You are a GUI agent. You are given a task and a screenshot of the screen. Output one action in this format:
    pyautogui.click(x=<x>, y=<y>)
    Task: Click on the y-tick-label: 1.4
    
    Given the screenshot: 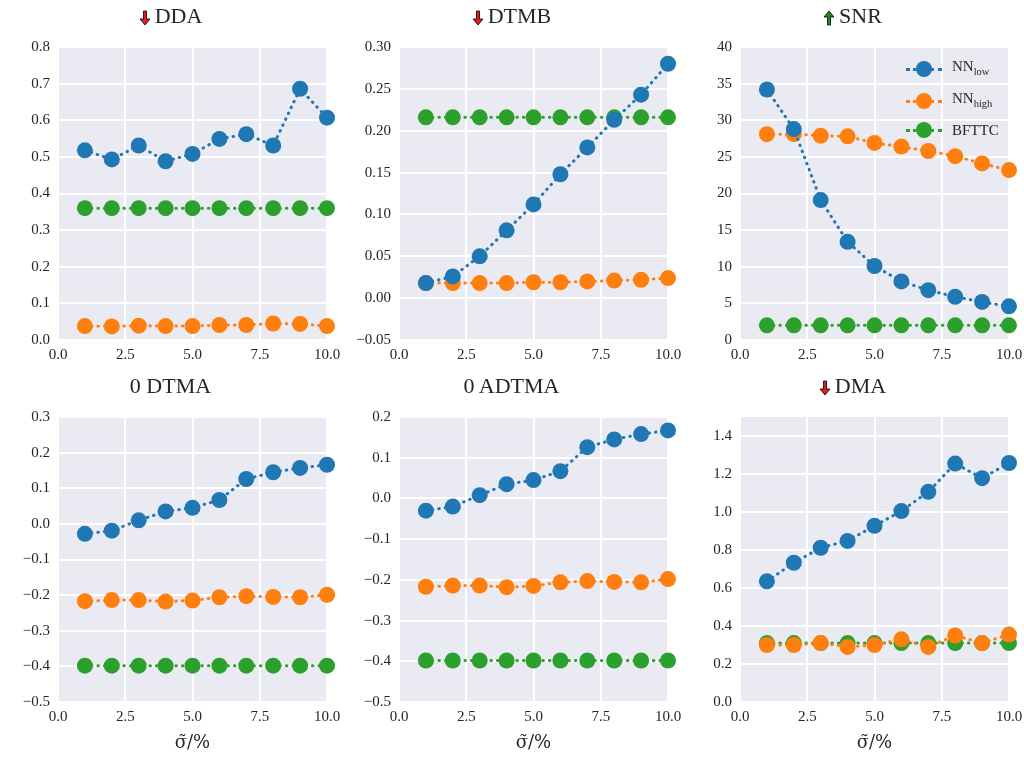 What is the action you would take?
    pyautogui.click(x=723, y=434)
    